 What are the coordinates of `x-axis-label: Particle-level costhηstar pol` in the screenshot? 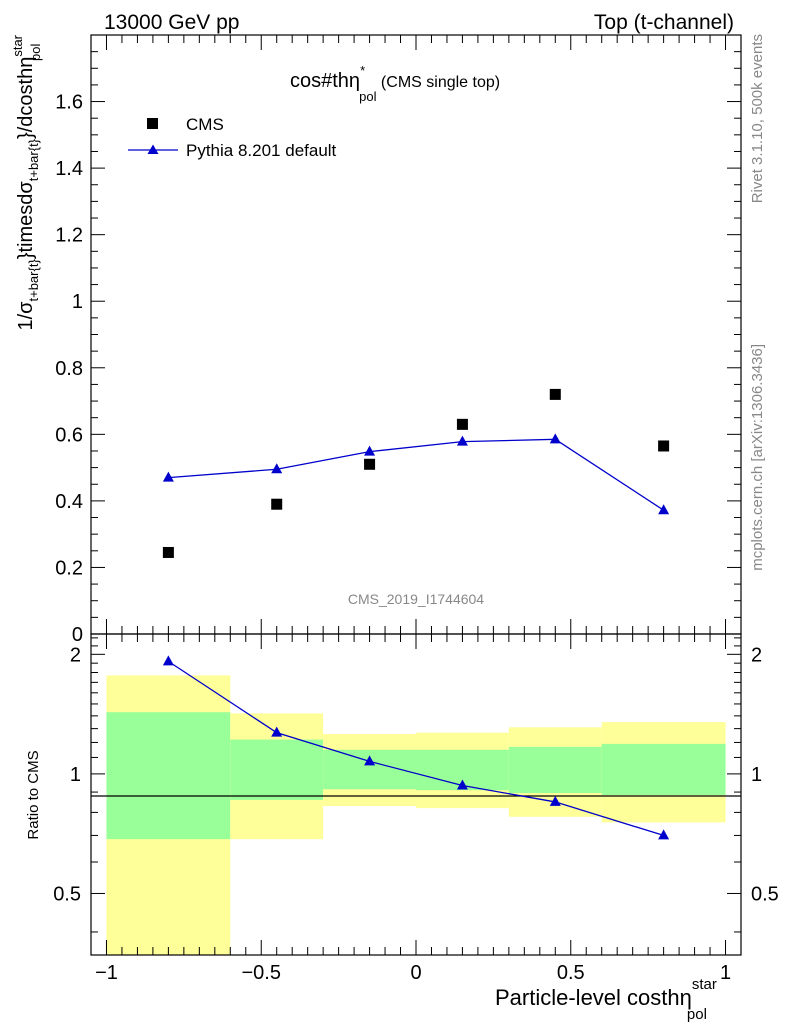 It's located at (606, 999).